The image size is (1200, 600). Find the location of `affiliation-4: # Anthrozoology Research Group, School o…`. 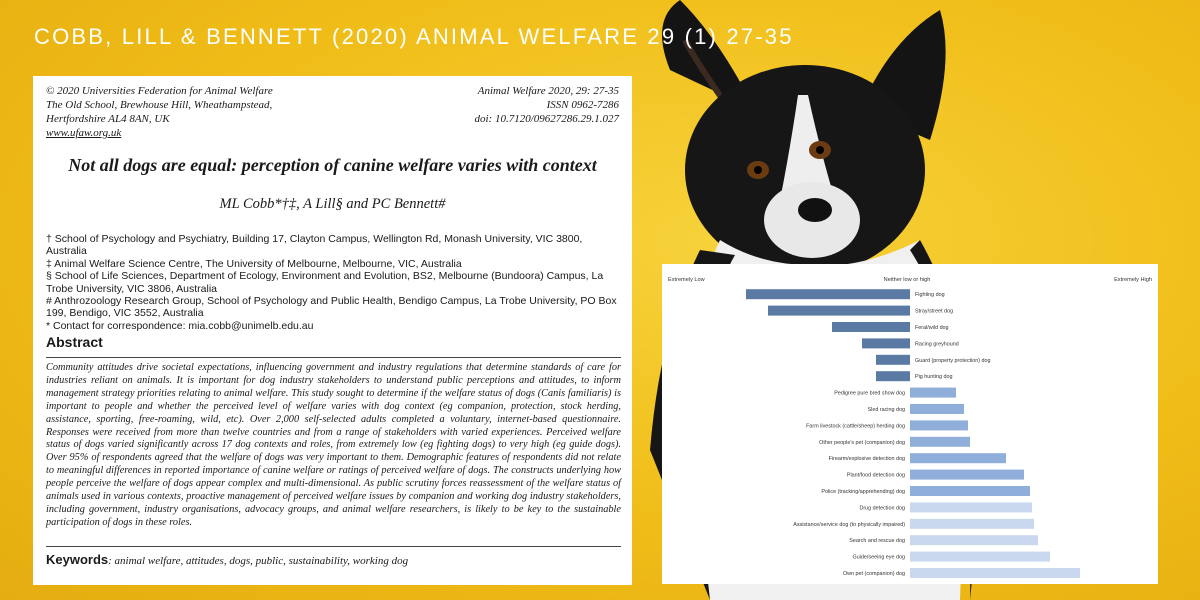

affiliation-4: # Anthrozoology Research Group, School o… is located at coordinates (331, 307).